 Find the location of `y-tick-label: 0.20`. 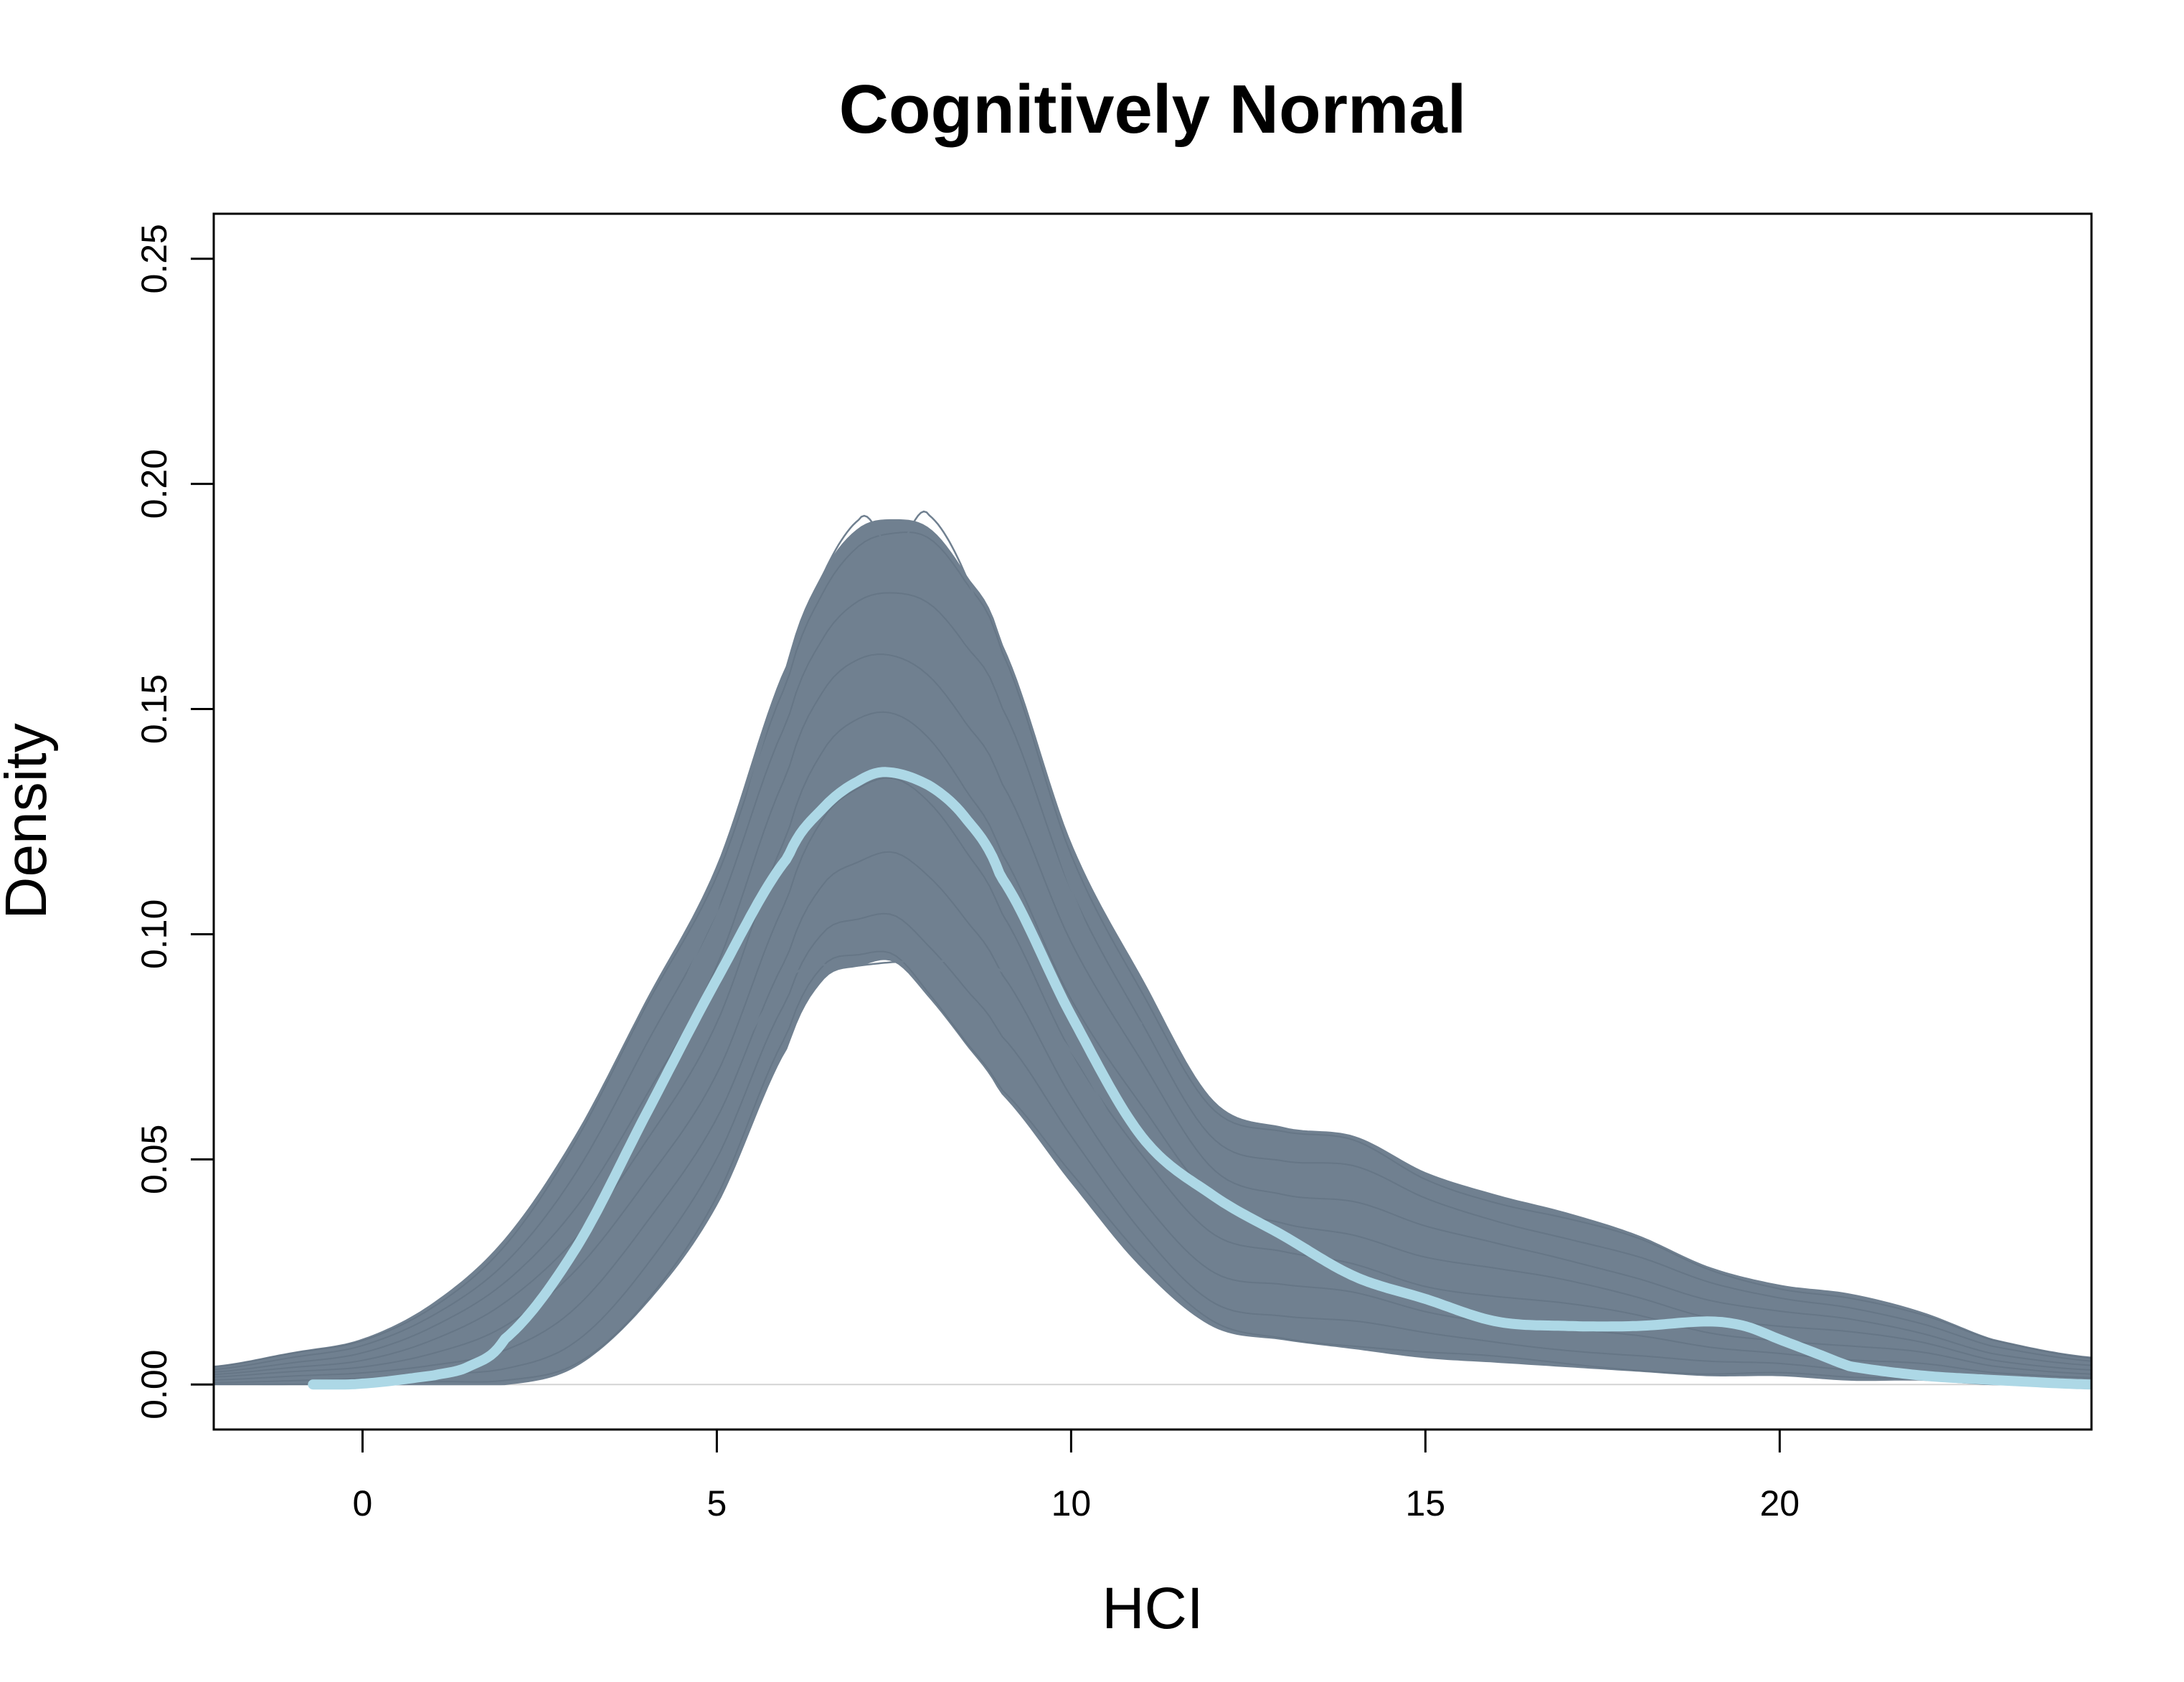

y-tick-label: 0.20 is located at coordinates (154, 484).